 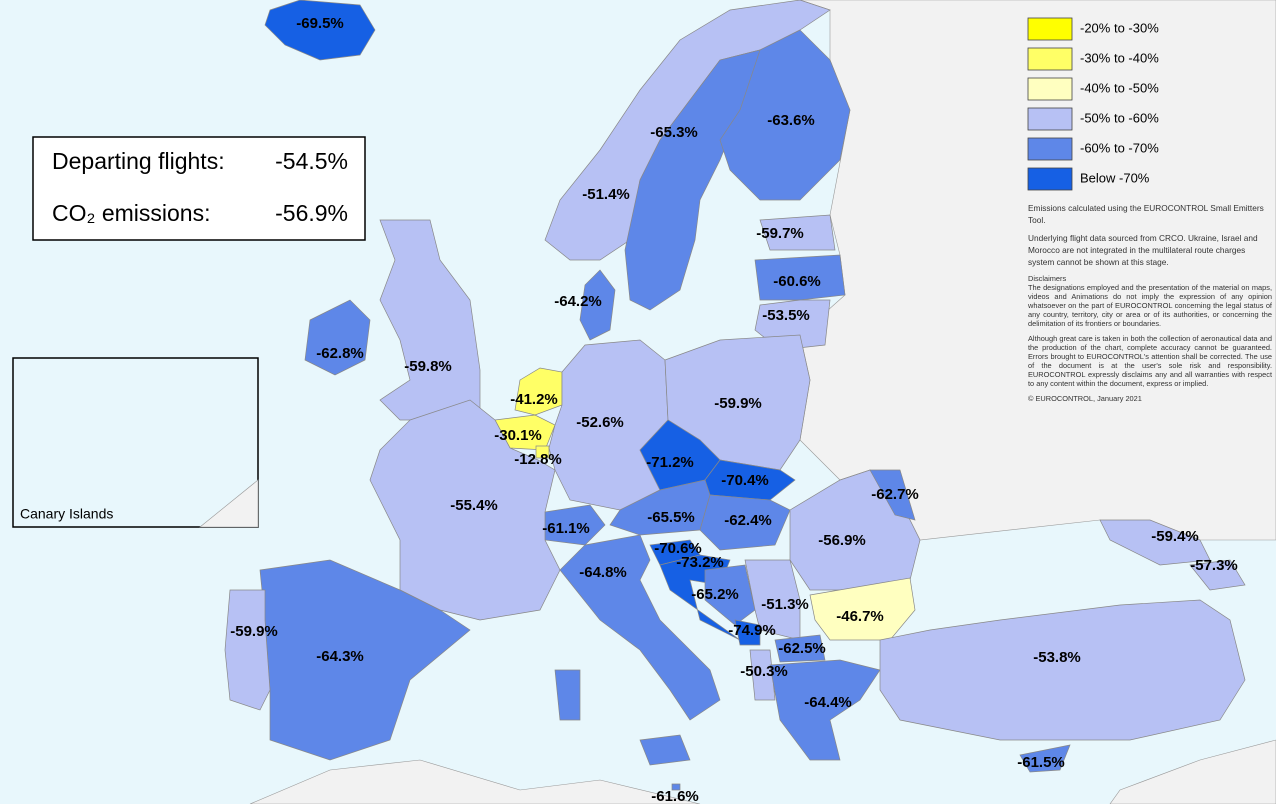 I want to click on summary-box, so click(x=199, y=188).